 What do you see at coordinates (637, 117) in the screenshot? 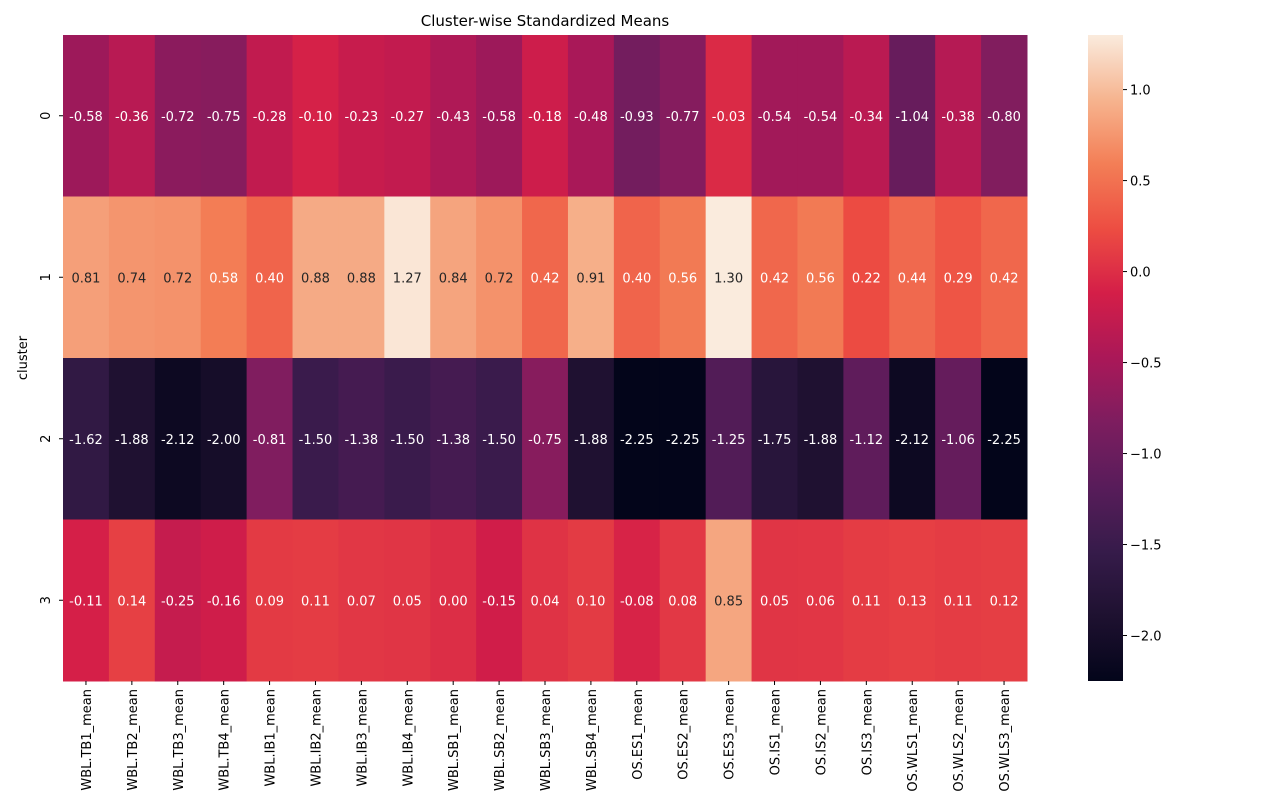
I see `cell-label-r0-c12: -0.93` at bounding box center [637, 117].